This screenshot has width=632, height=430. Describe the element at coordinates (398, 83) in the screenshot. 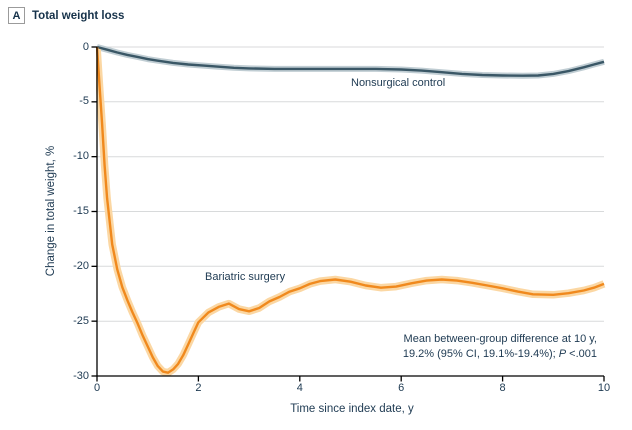

I see `series-label-nonsurgical-control: Nonsurgical control` at that location.